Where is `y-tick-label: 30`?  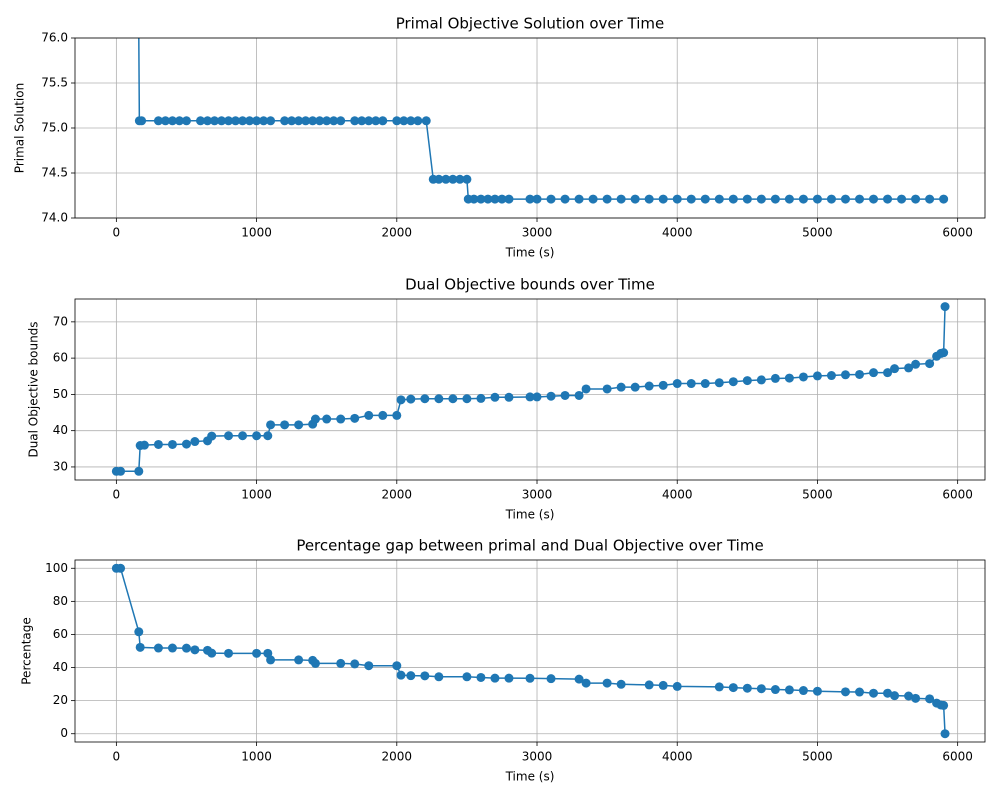 y-tick-label: 30 is located at coordinates (60, 466).